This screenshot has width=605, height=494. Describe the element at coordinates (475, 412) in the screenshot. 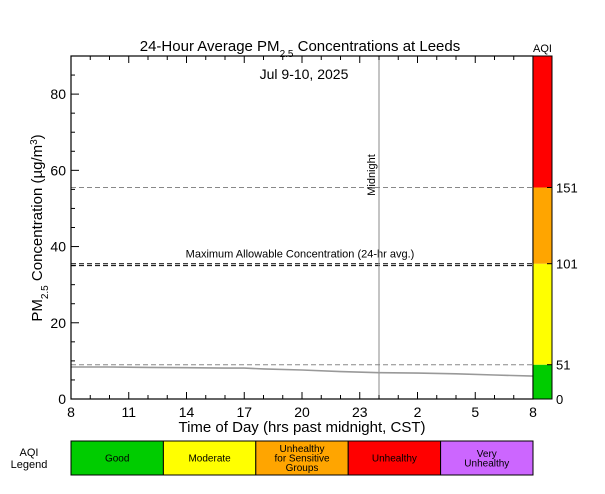

I see `x-tick-label: 5` at that location.